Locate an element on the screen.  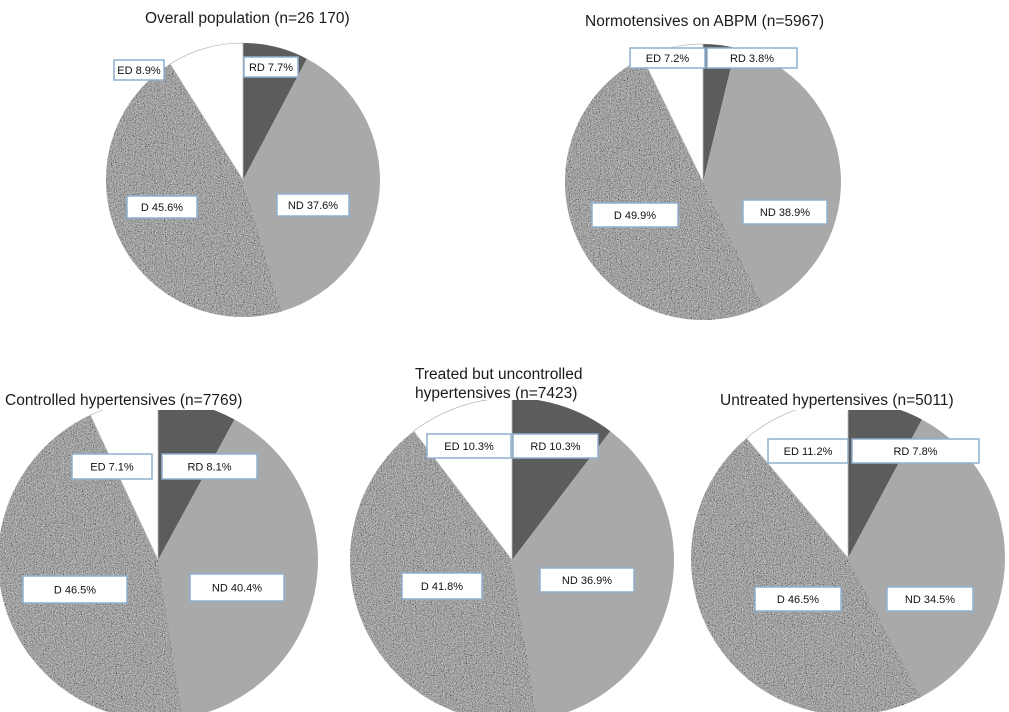
chart-title-line: hypertensives (n=7423) is located at coordinates (496, 393).